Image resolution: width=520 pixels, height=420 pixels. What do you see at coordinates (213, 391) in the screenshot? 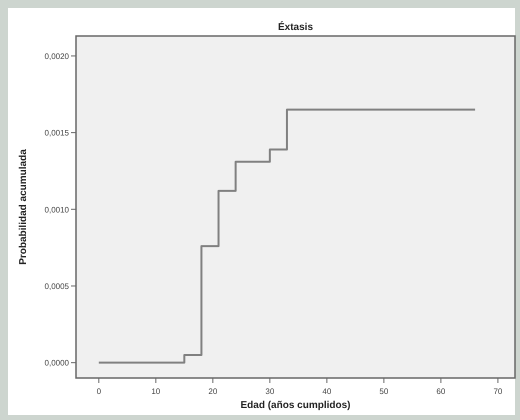
I see `x-tick-label: 20` at bounding box center [213, 391].